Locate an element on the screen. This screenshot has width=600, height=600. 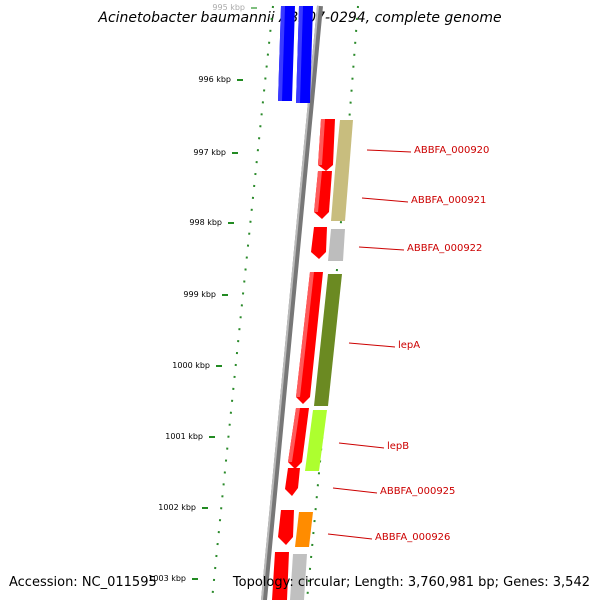
blue-feature-2-shade is located at coordinates (299, 54).